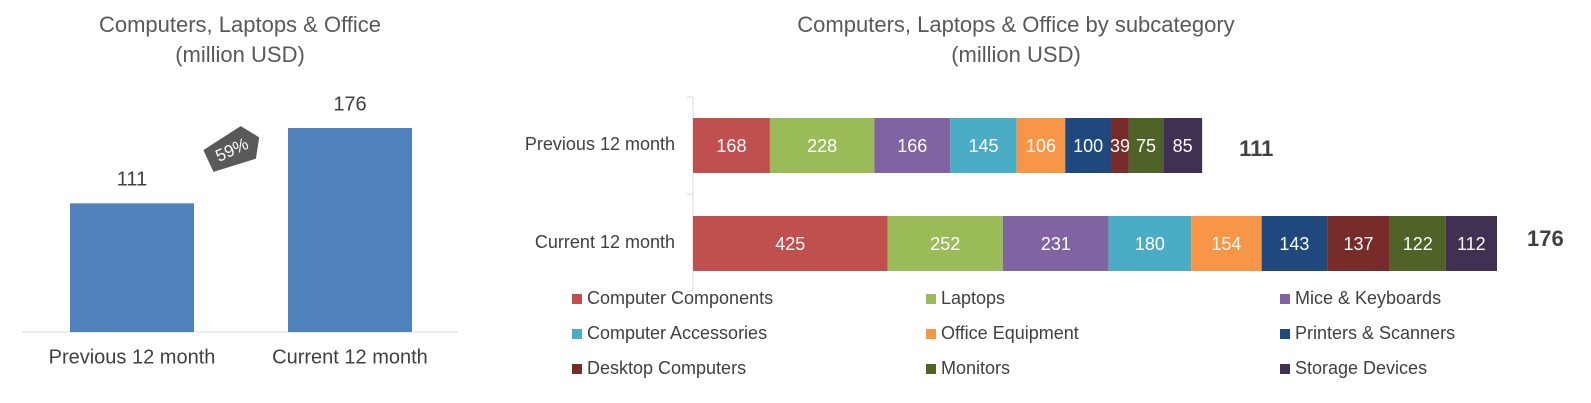 The height and width of the screenshot is (403, 1591). Describe the element at coordinates (605, 242) in the screenshot. I see `y-tick-label: Current 12 month` at that location.